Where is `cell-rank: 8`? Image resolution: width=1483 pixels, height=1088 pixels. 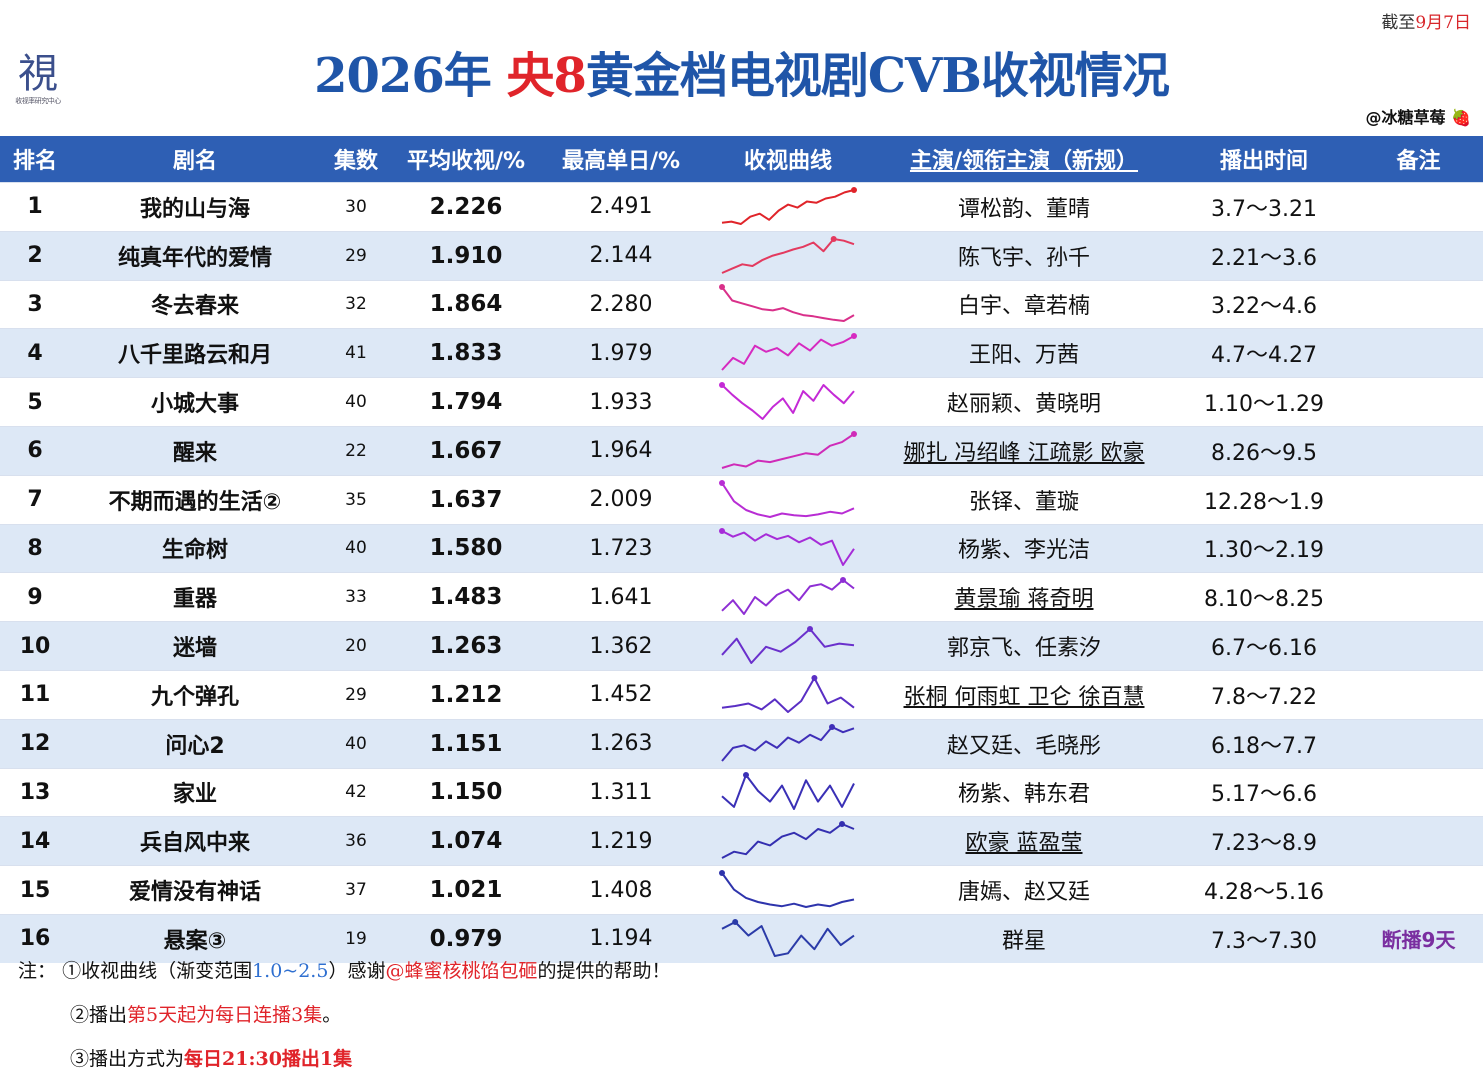 cell-rank: 8 is located at coordinates (35, 548).